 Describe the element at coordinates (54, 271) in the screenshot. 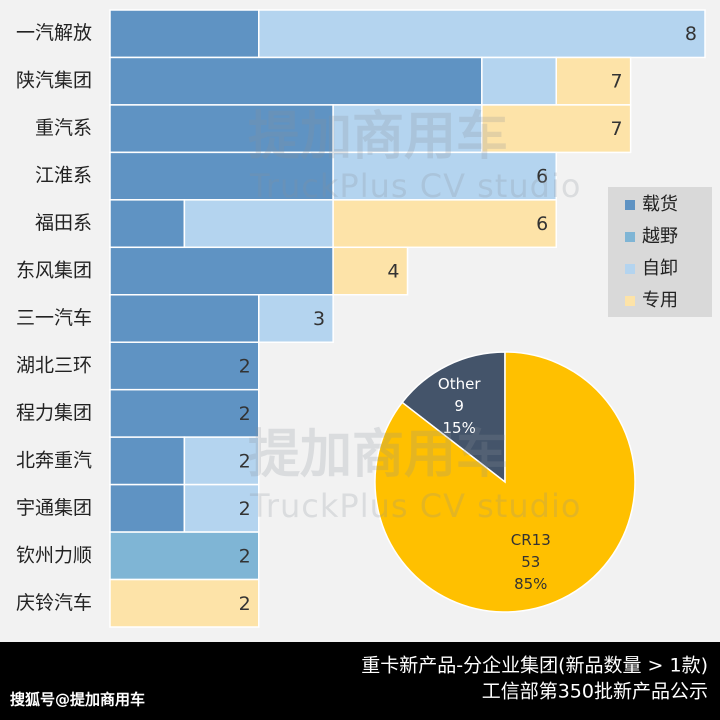

I see `category-label: 东风集团` at that location.